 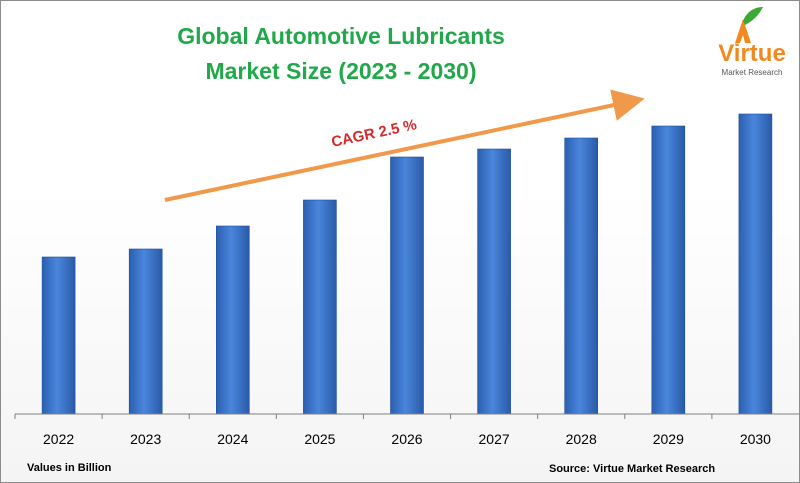 I want to click on x-tick-label-2022: 2022, so click(x=58, y=439).